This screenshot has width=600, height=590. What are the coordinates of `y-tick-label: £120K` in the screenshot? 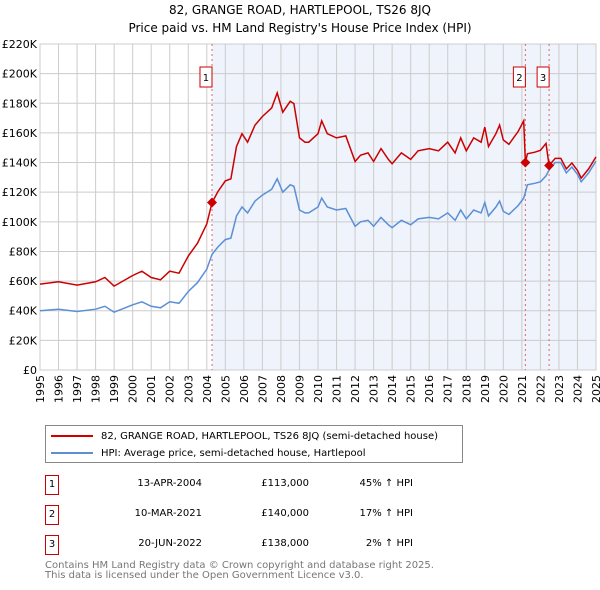 It's located at (20, 192).